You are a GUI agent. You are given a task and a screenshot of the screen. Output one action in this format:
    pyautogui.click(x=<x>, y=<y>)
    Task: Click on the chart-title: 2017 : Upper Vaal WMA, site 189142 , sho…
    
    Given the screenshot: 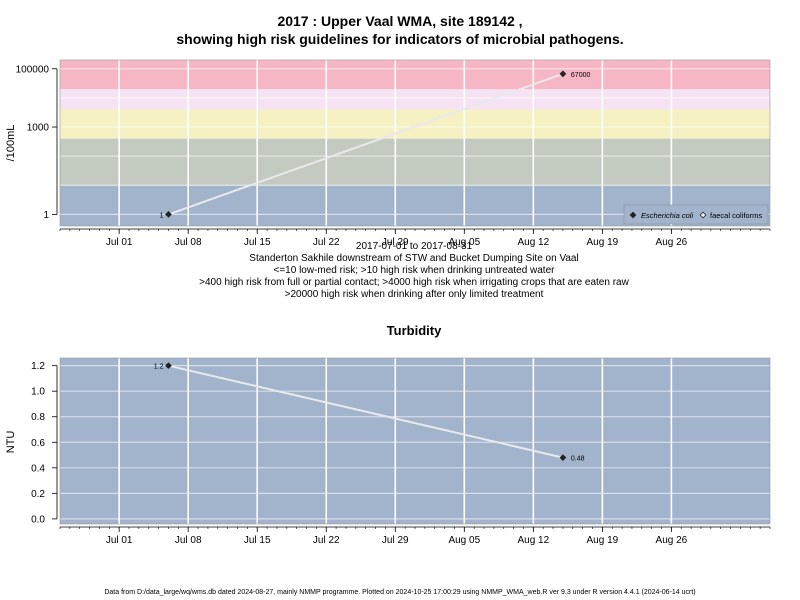 What is the action you would take?
    pyautogui.click(x=400, y=30)
    